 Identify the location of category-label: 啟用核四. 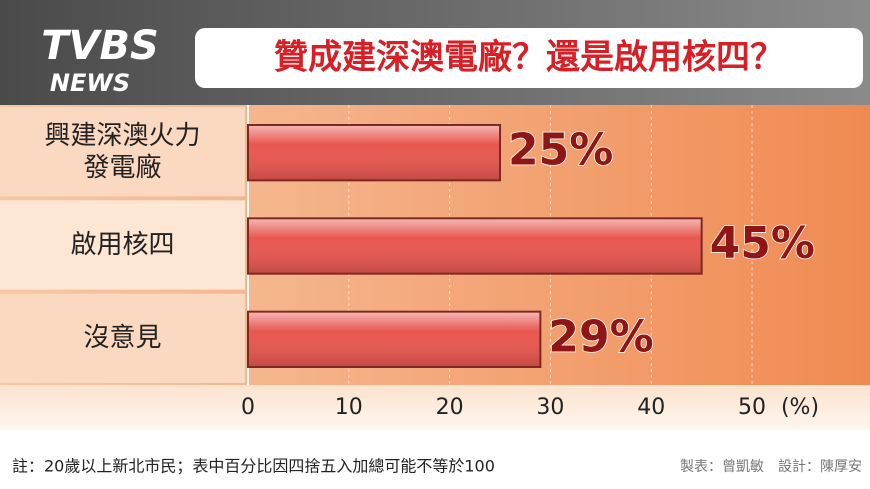
(122, 244).